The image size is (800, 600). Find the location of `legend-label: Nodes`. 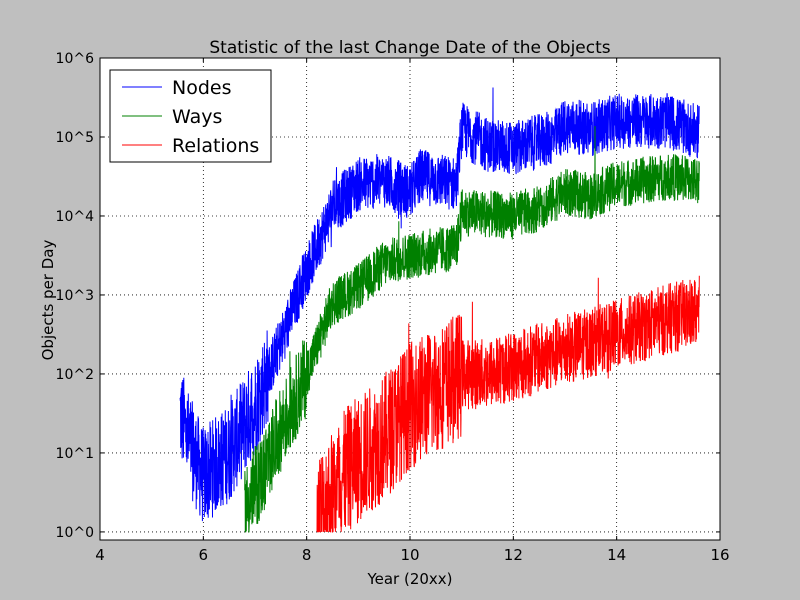

legend-label: Nodes is located at coordinates (202, 88).